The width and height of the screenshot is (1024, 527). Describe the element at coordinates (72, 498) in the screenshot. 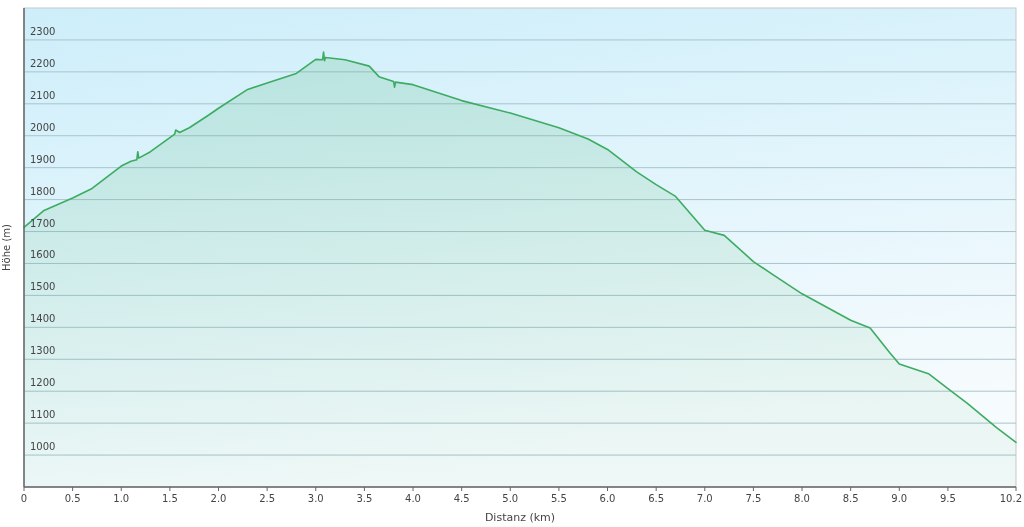

I see `x-tick-label: 0.5` at that location.